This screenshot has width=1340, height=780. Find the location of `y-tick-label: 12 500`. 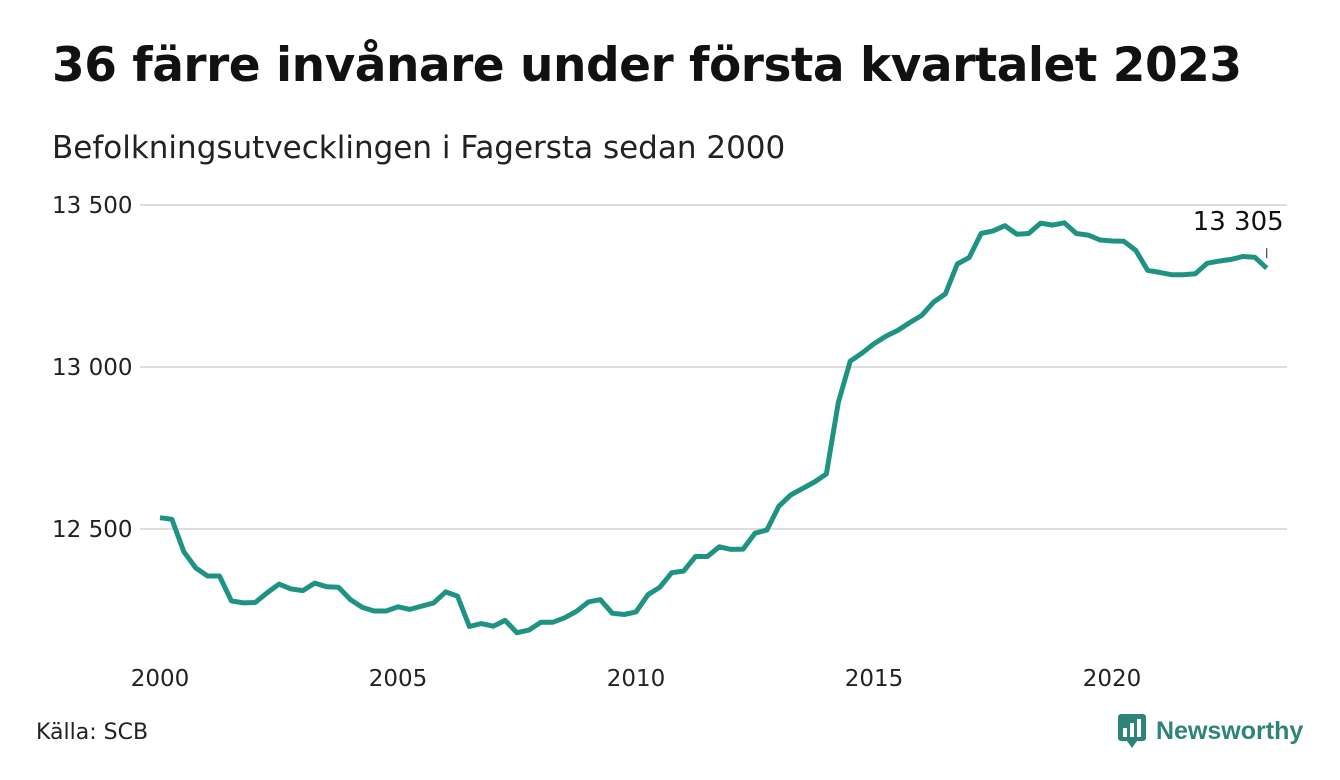

y-tick-label: 12 500 is located at coordinates (92, 530).